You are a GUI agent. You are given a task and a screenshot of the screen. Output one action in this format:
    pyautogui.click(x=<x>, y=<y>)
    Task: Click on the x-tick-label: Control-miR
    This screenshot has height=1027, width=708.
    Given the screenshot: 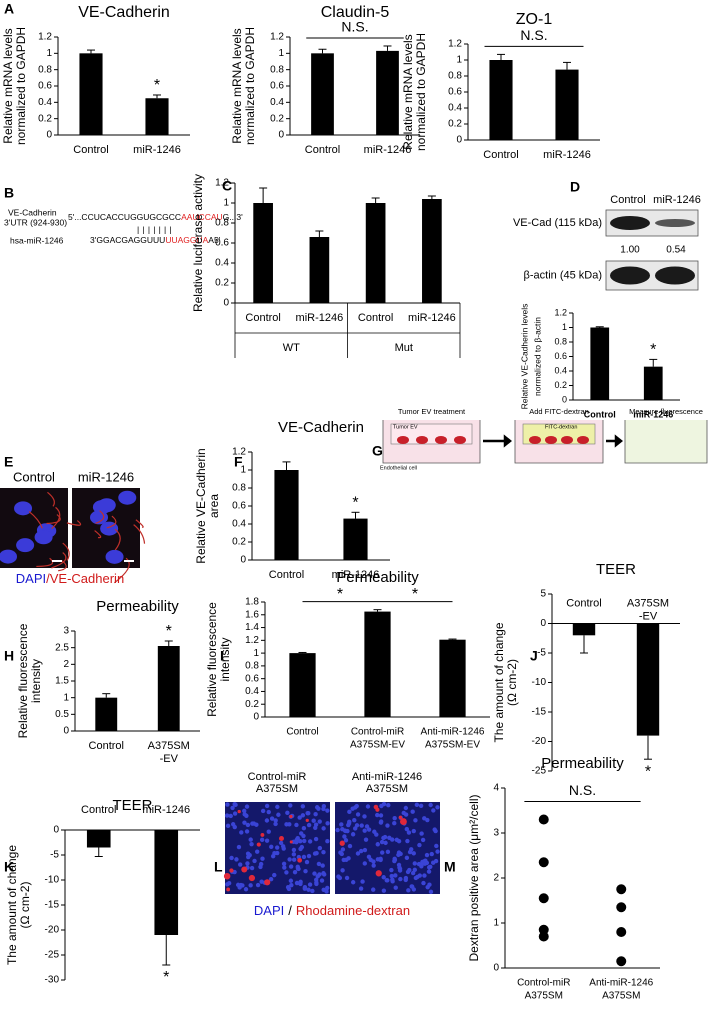 What is the action you would take?
    pyautogui.click(x=543, y=983)
    